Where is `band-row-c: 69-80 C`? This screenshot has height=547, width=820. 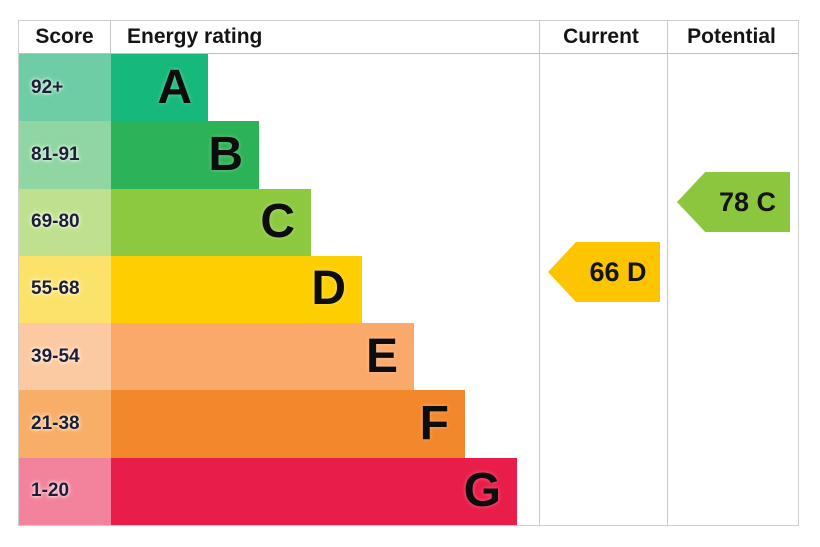 band-row-c: 69-80 C is located at coordinates (408, 222).